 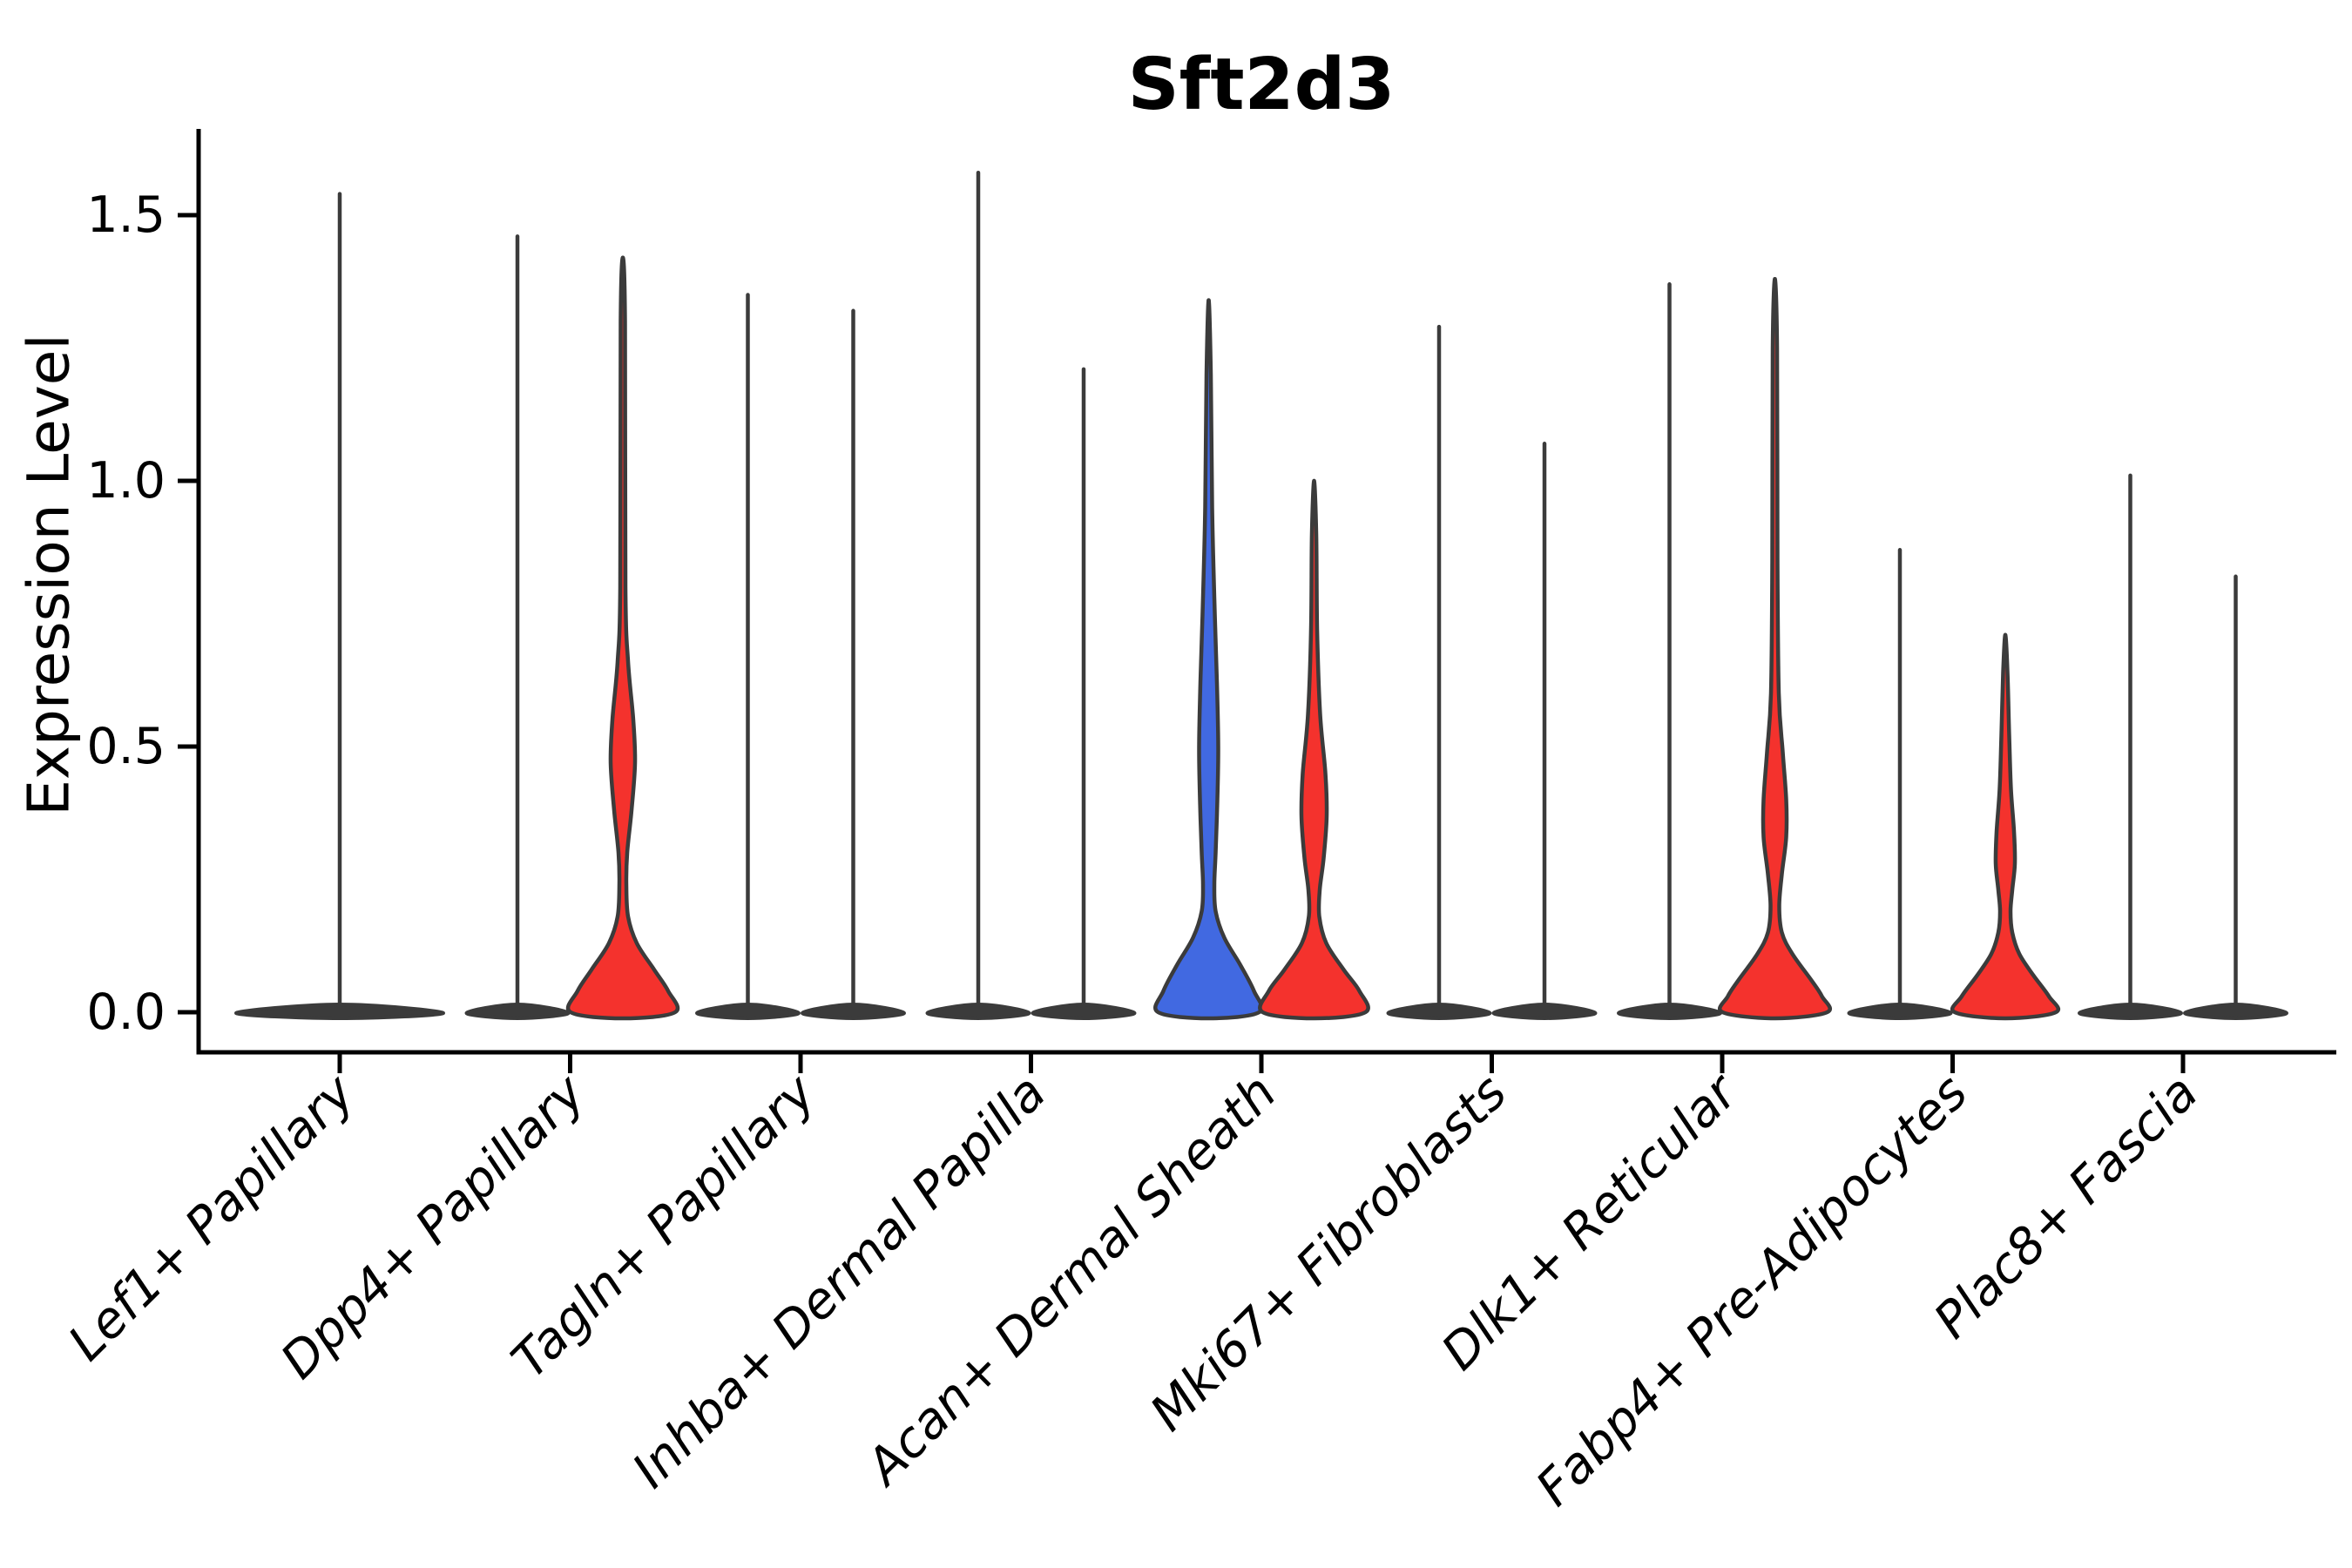 What do you see at coordinates (1545, 1012) in the screenshot?
I see `base-mki67-right` at bounding box center [1545, 1012].